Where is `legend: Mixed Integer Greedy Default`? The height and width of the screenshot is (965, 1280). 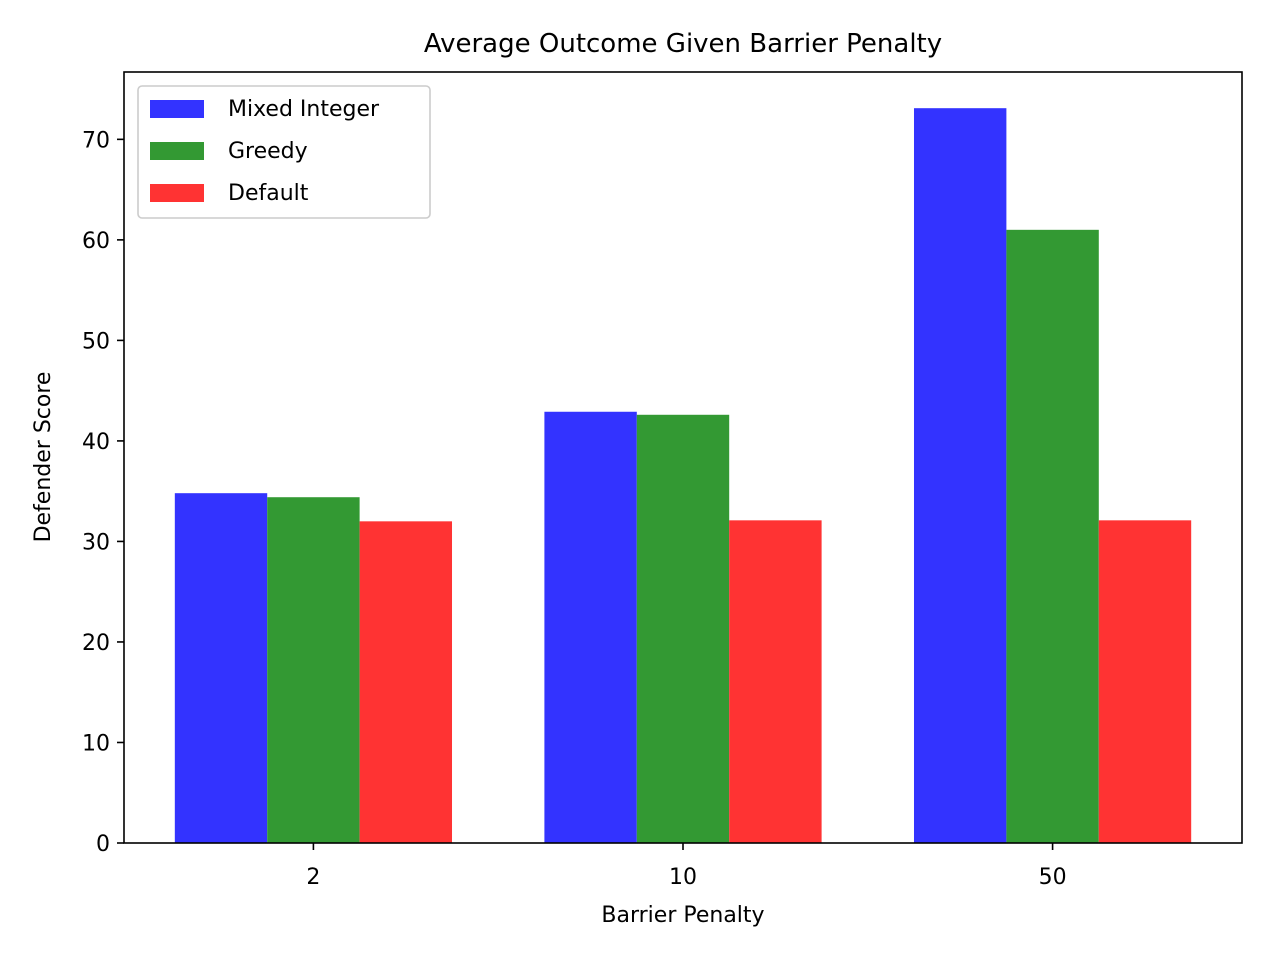
legend: Mixed Integer Greedy Default is located at coordinates (284, 152).